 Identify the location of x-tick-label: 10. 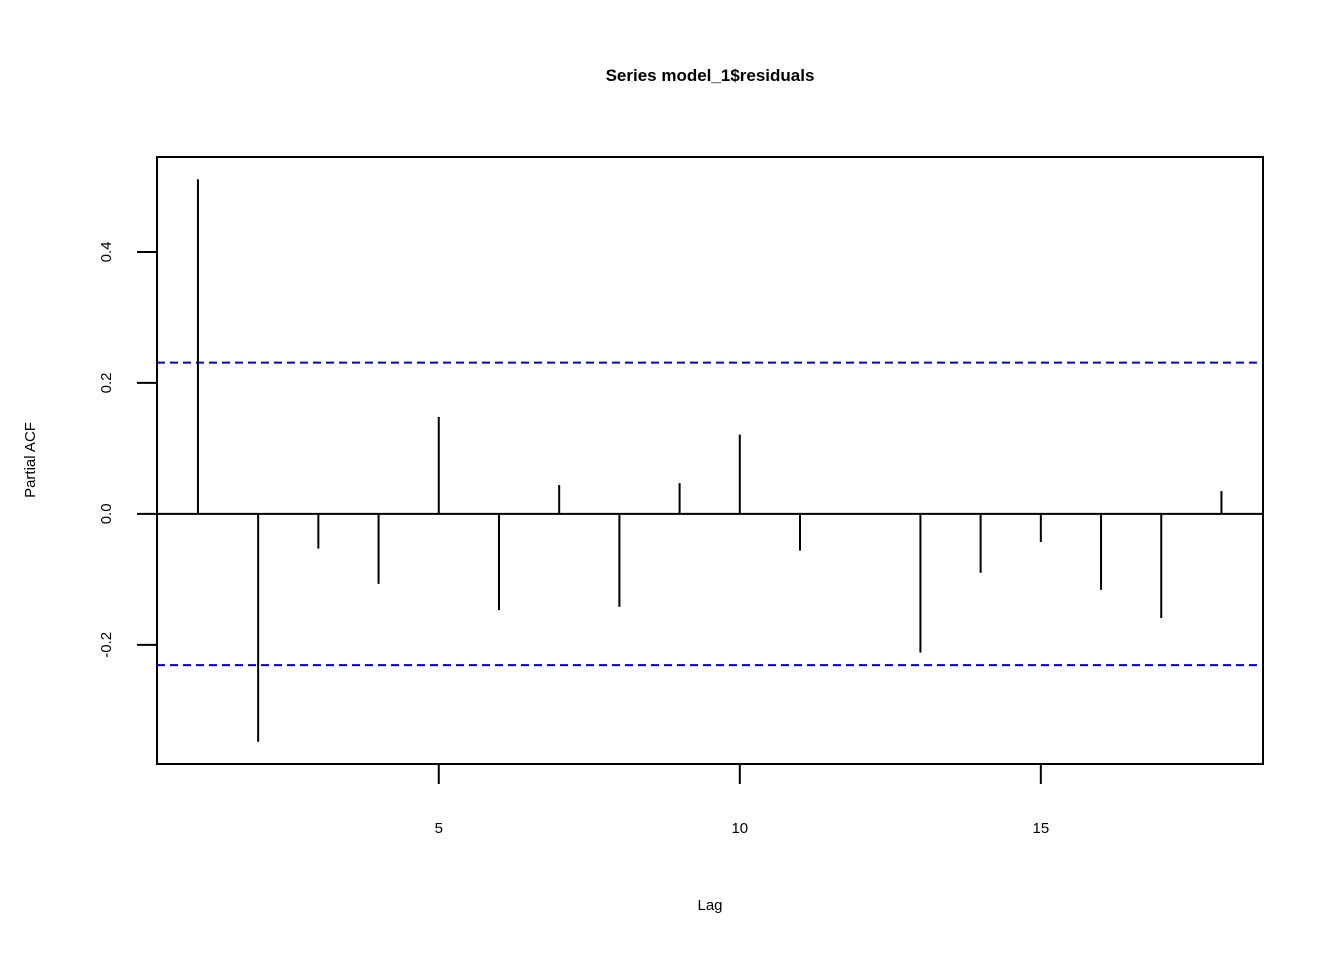
(739, 828).